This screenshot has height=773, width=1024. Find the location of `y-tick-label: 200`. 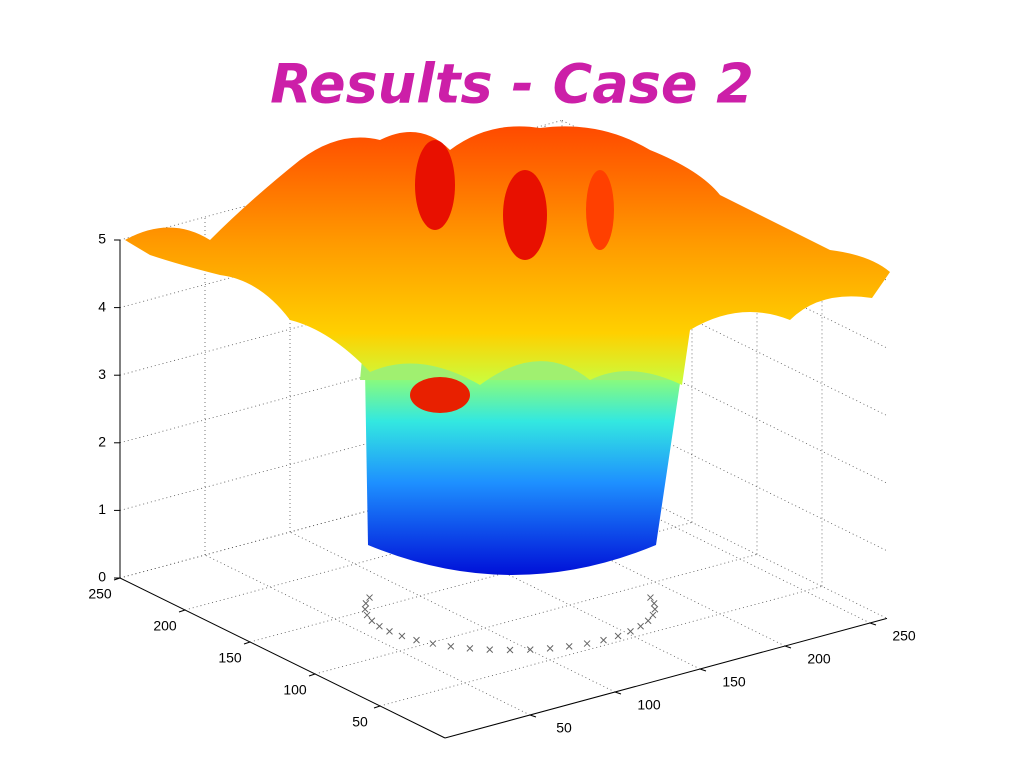

y-tick-label: 200 is located at coordinates (819, 659).